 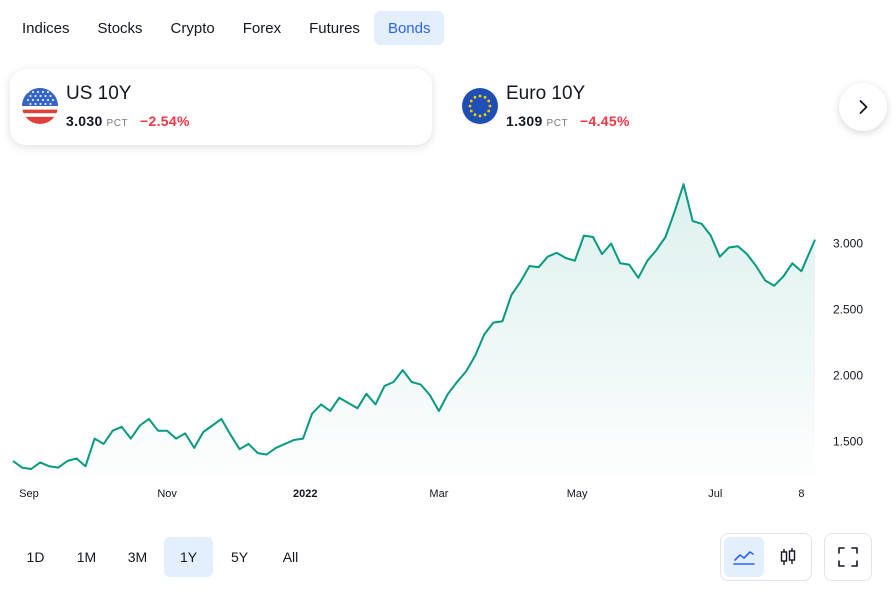 I want to click on tab-forex: Forex, so click(x=262, y=28).